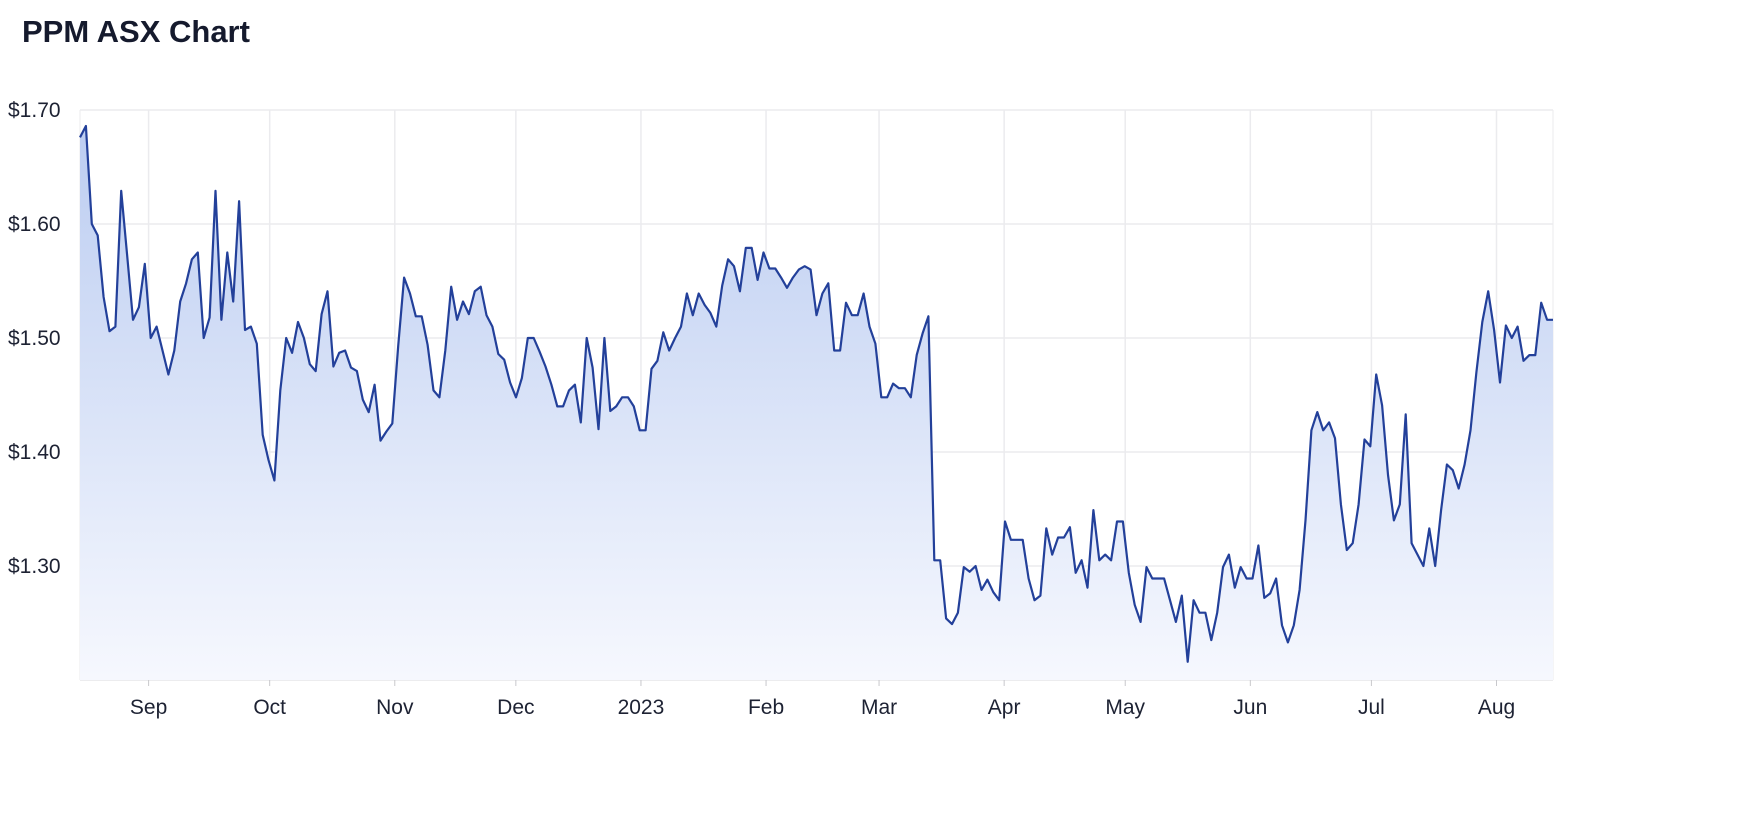 The height and width of the screenshot is (828, 1752). I want to click on x-axis-labels: Sep Oct Nov Dec 2023 Feb Mar Apr May Jun Jul Aug, so click(822, 707).